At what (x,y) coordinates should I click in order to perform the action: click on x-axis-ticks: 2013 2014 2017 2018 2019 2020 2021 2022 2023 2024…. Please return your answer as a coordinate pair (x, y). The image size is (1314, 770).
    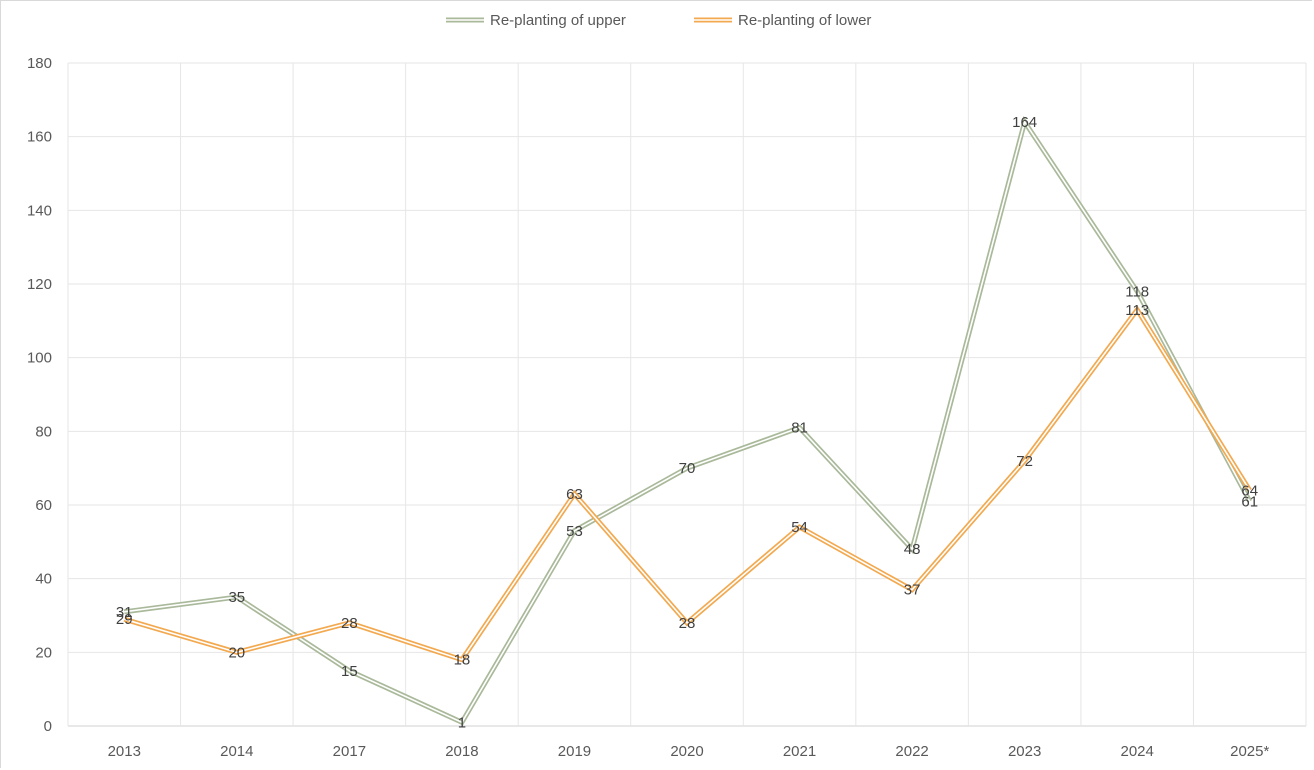
    Looking at the image, I should click on (689, 751).